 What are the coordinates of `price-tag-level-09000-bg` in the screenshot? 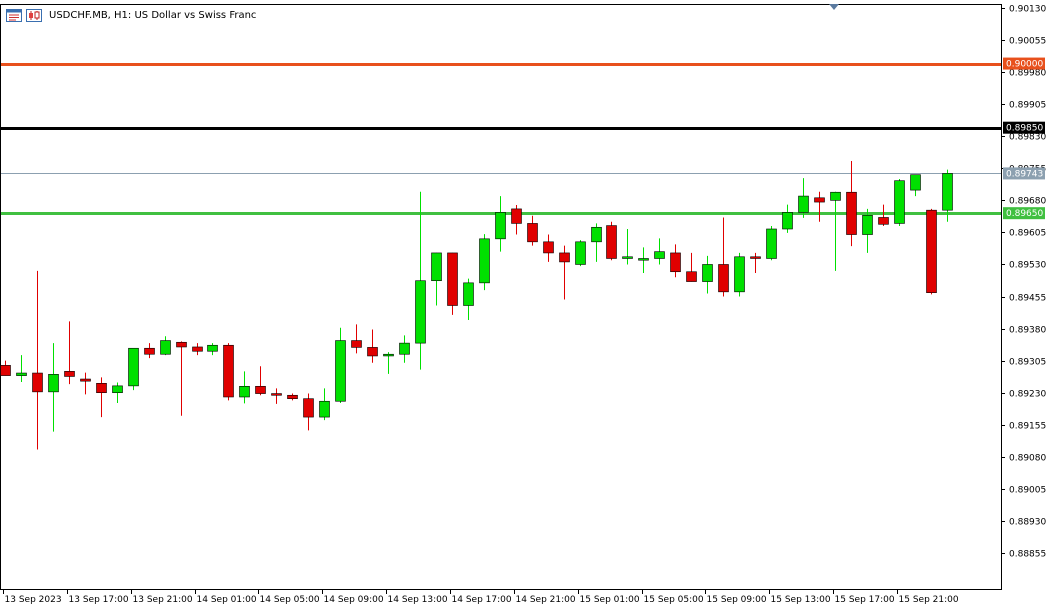 It's located at (1024, 63).